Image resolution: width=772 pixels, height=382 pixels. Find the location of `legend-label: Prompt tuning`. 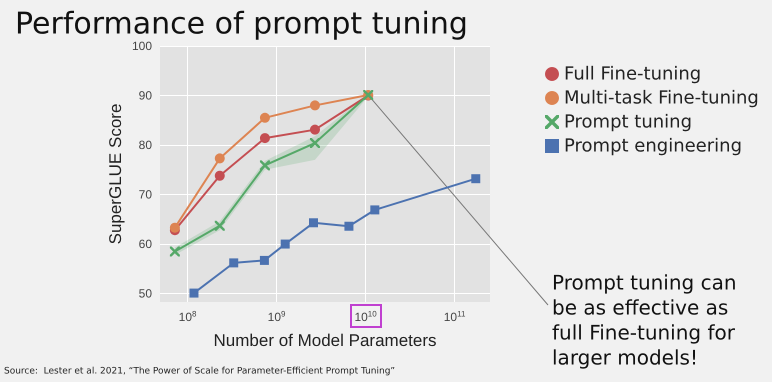

legend-label: Prompt tuning is located at coordinates (628, 122).